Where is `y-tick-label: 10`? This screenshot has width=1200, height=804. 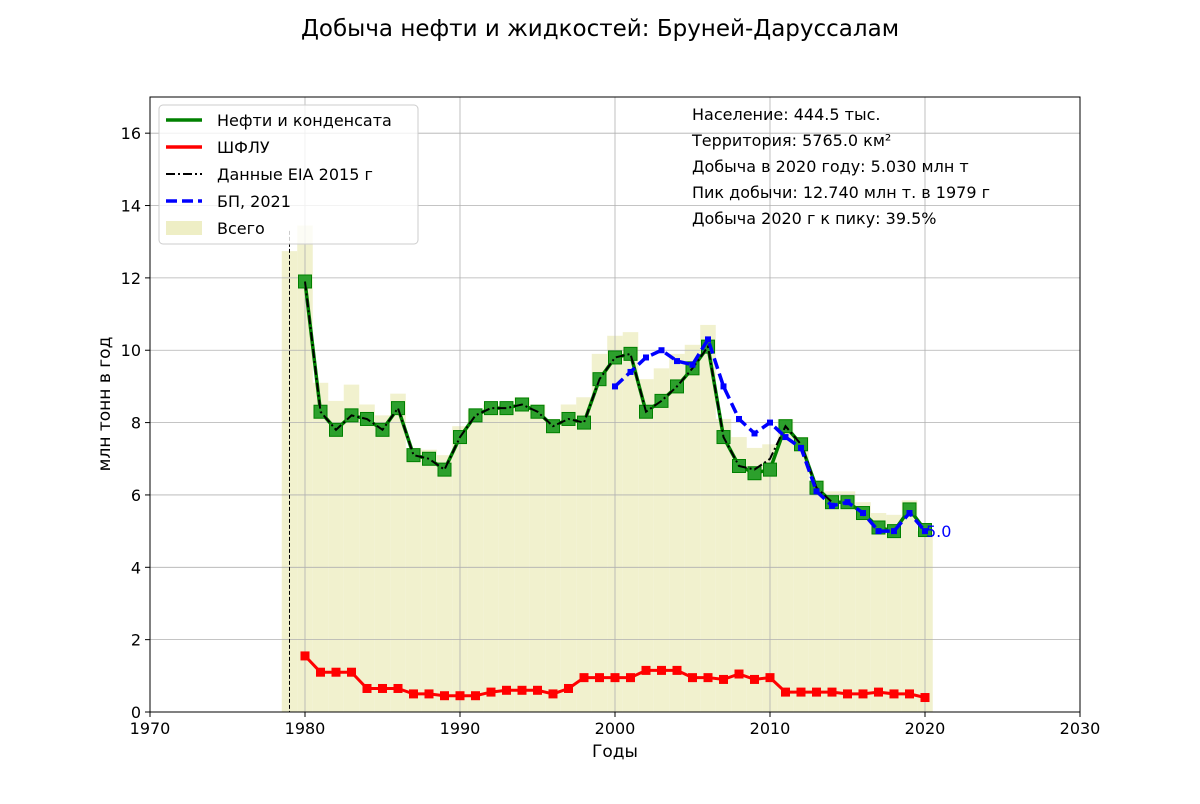 y-tick-label: 10 is located at coordinates (131, 350).